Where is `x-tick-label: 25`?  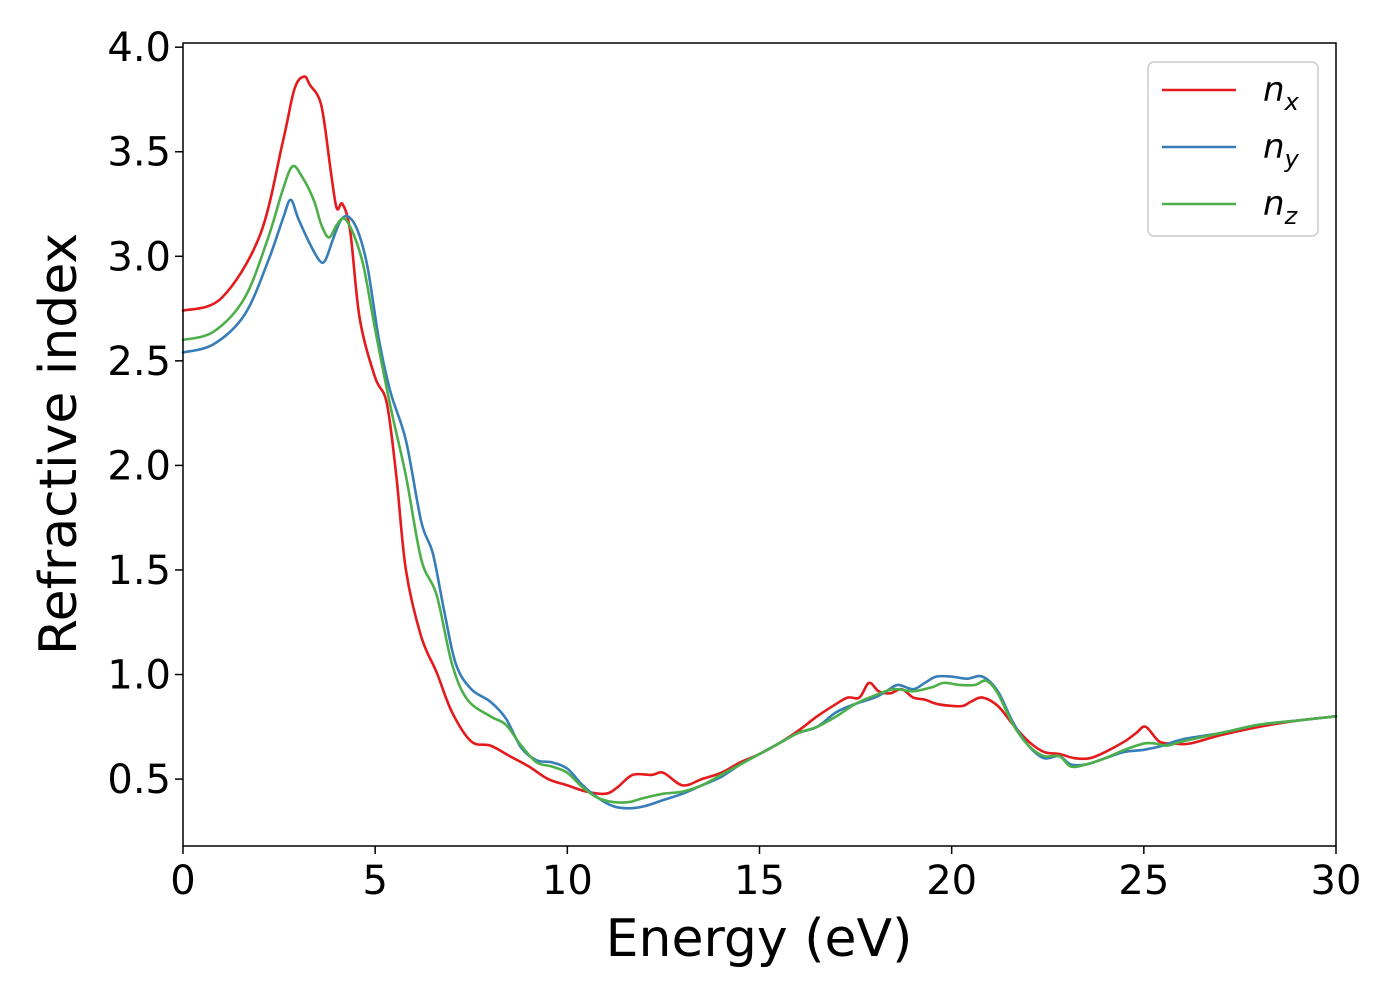
x-tick-label: 25 is located at coordinates (1143, 881).